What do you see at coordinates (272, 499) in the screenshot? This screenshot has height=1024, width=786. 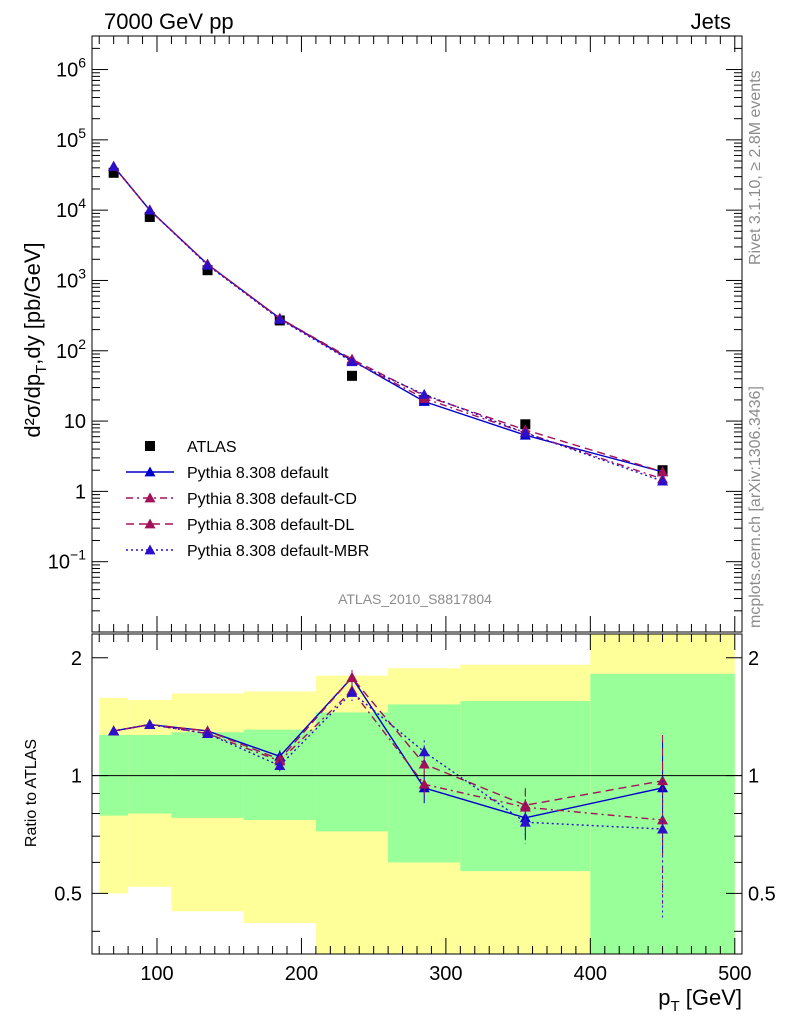 I see `legend-label: Pythia 8.308 default-CD` at bounding box center [272, 499].